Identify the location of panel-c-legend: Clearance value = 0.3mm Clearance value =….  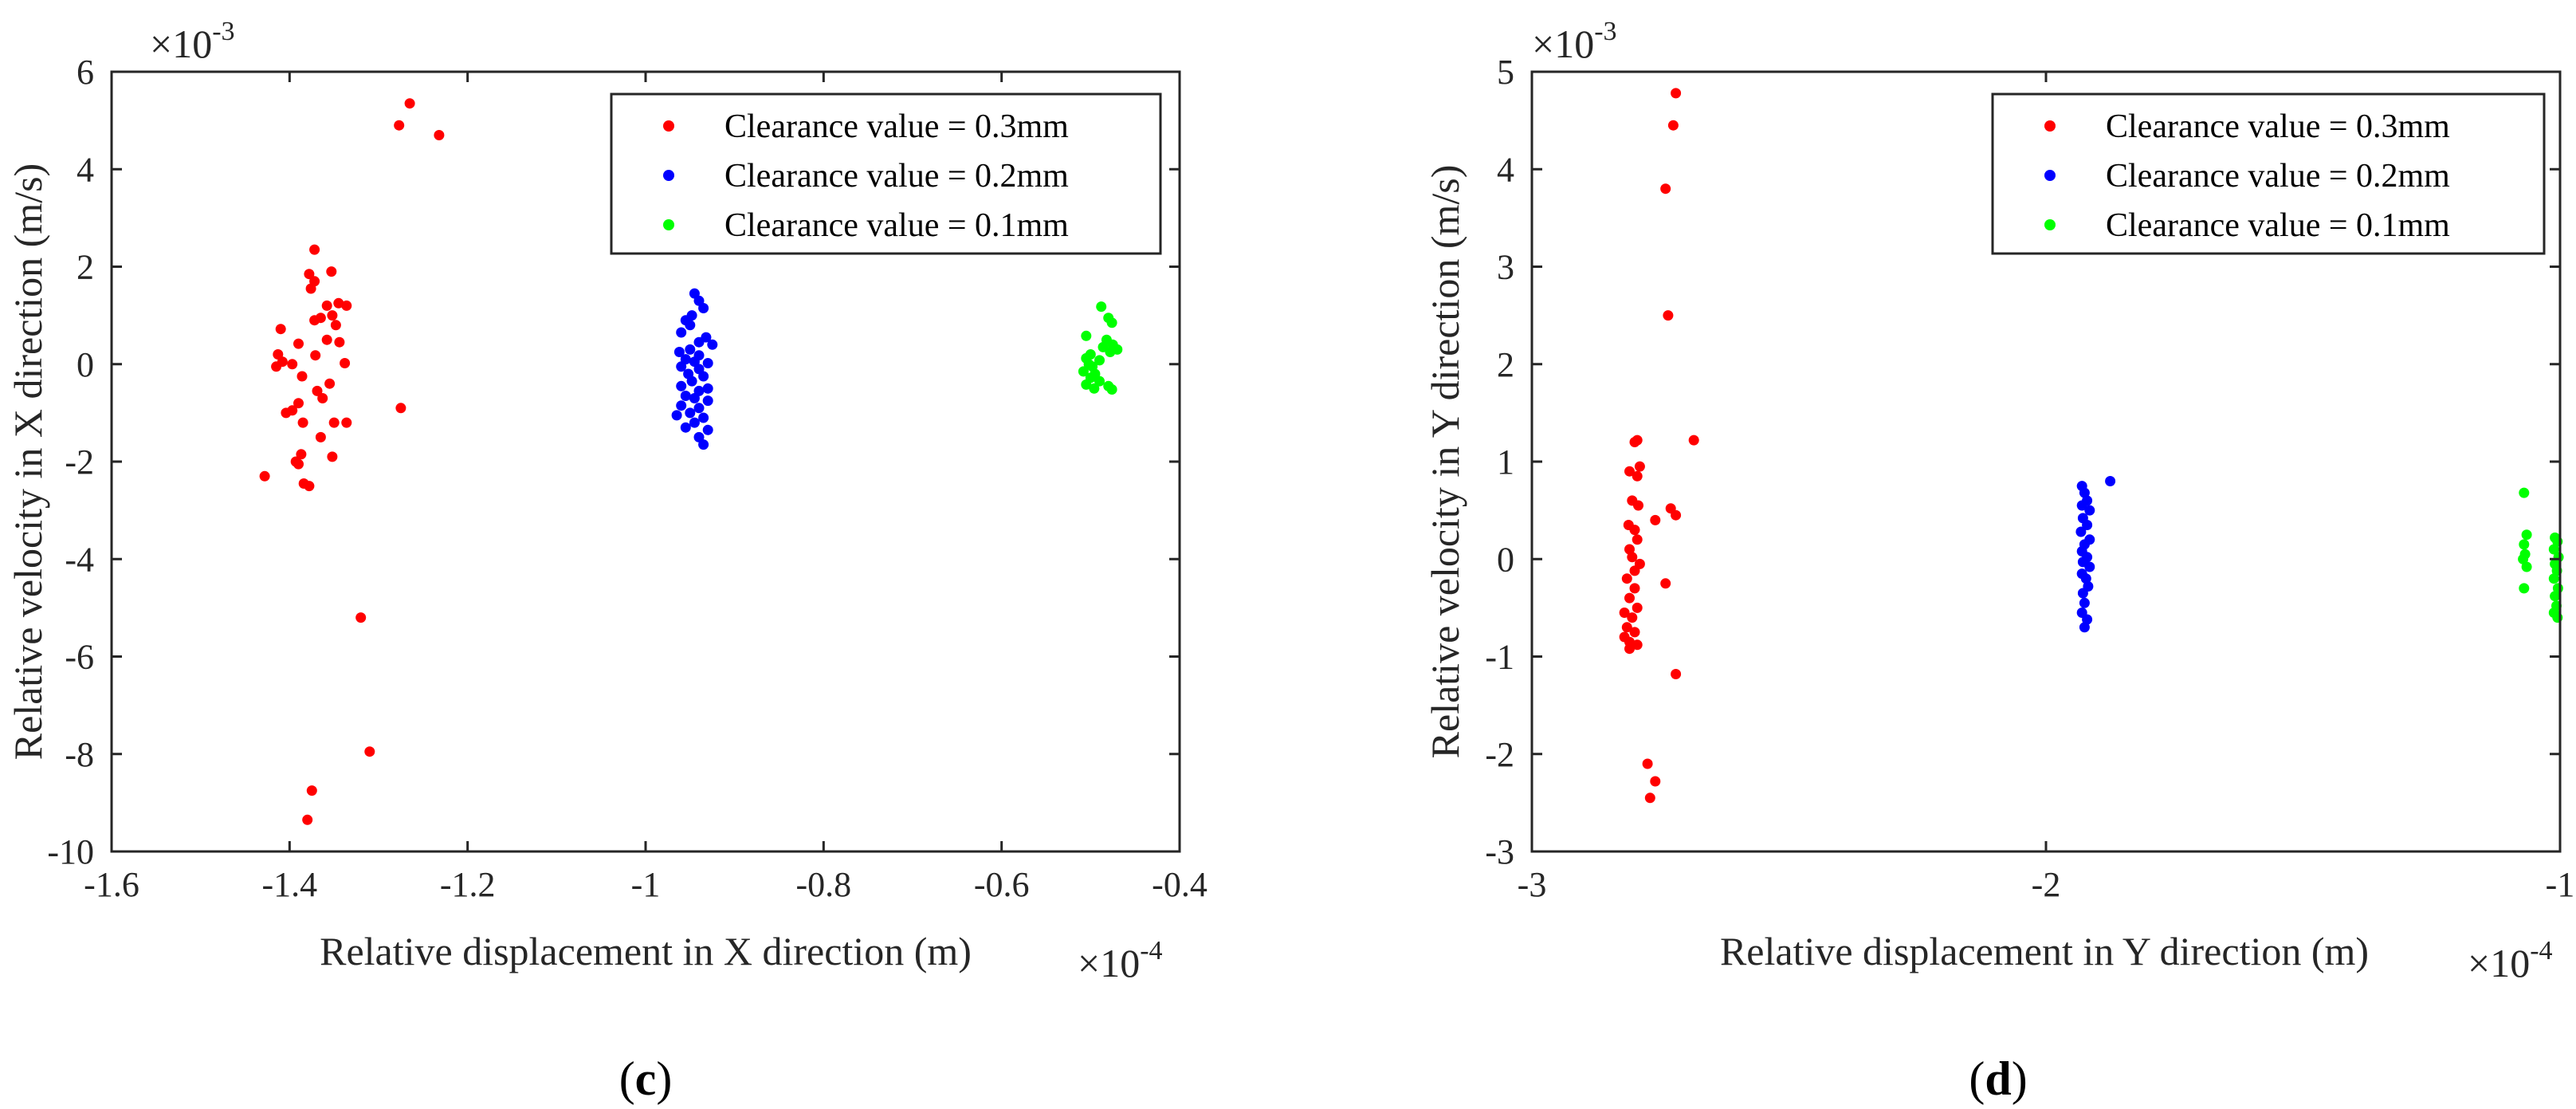
(886, 173).